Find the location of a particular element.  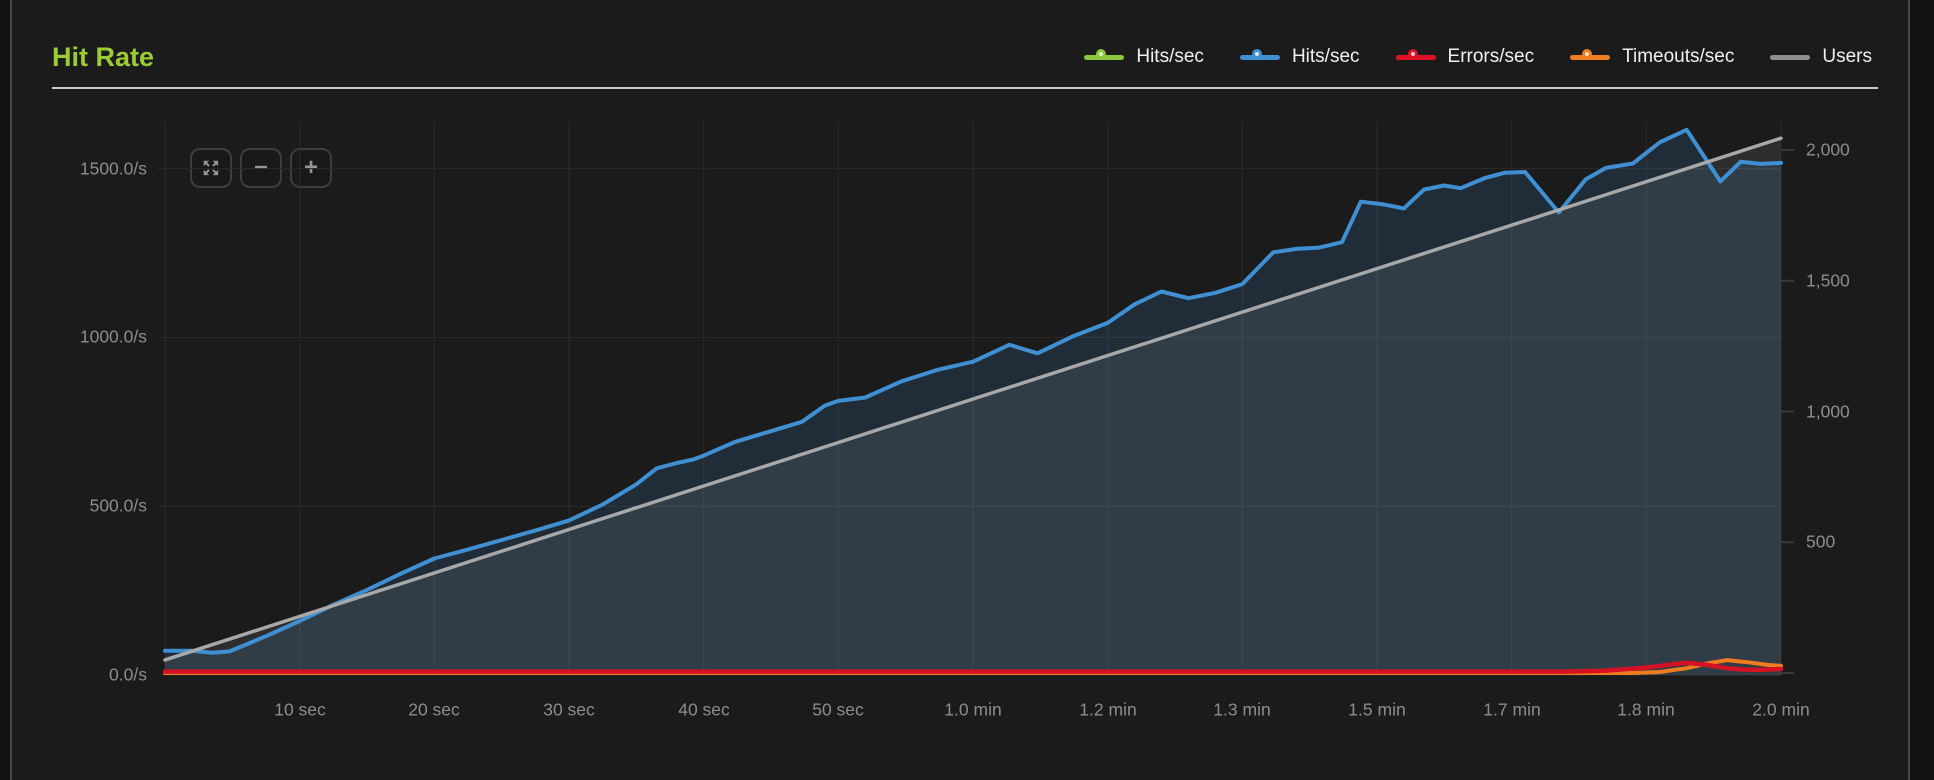

x-axis-tick-label: 20 sec is located at coordinates (434, 709).